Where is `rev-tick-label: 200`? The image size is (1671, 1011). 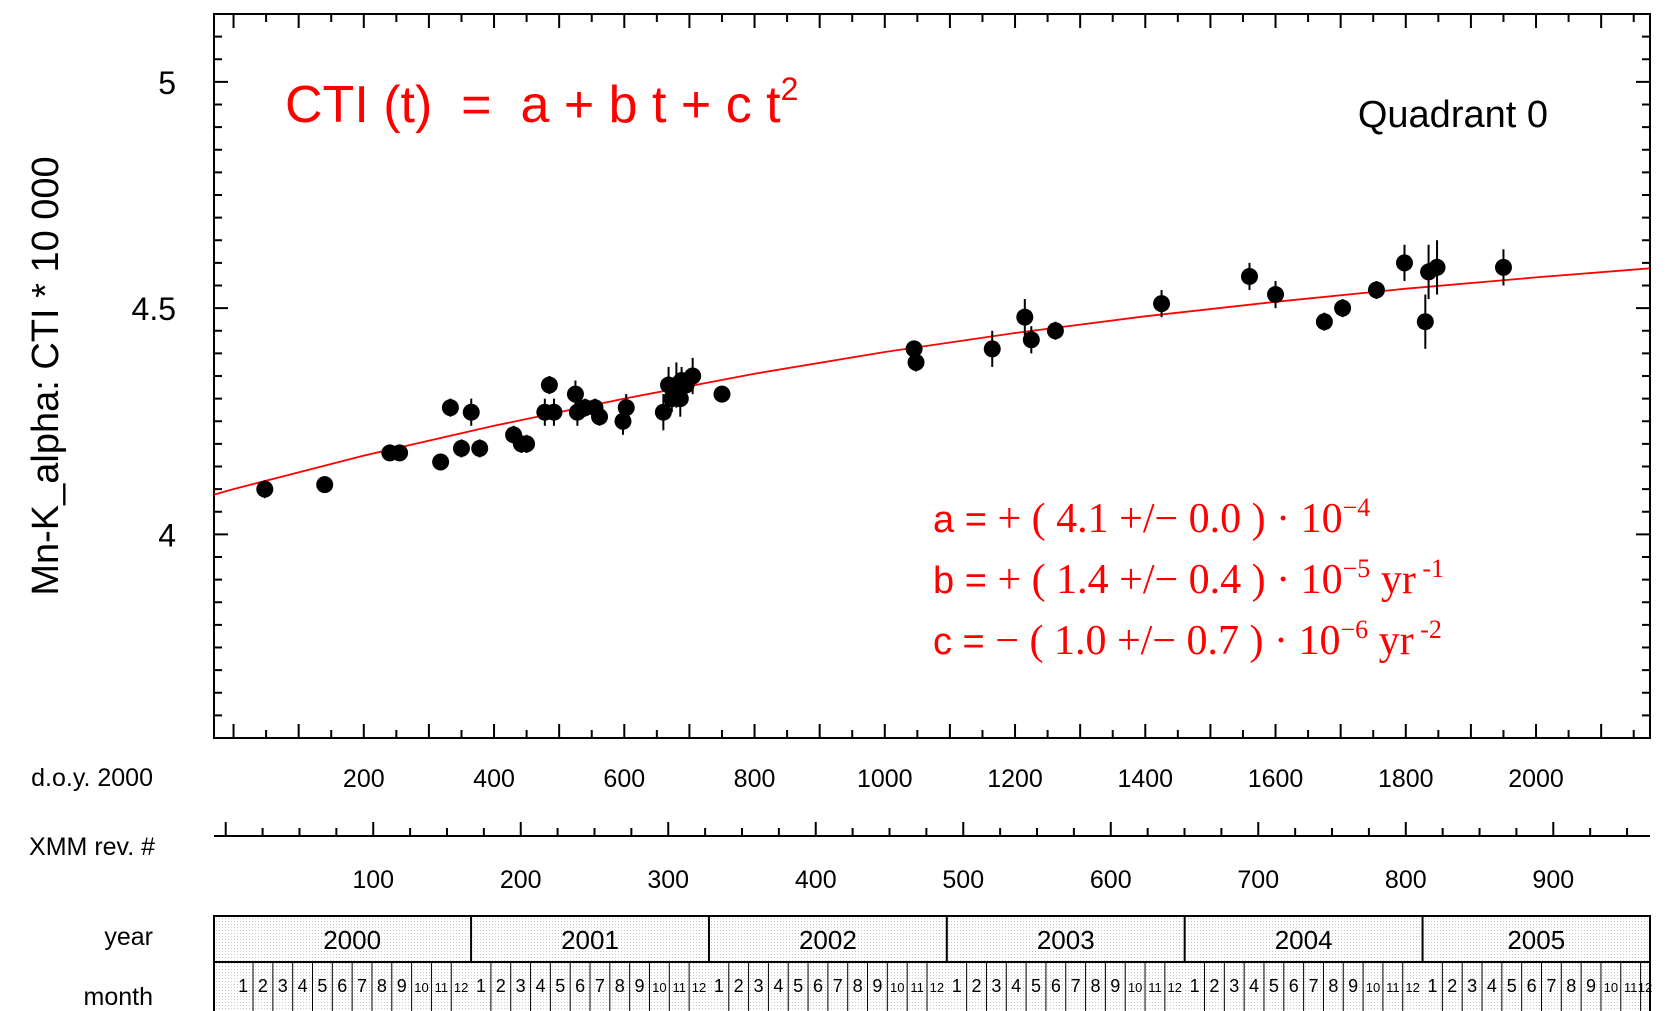 rev-tick-label: 200 is located at coordinates (521, 880).